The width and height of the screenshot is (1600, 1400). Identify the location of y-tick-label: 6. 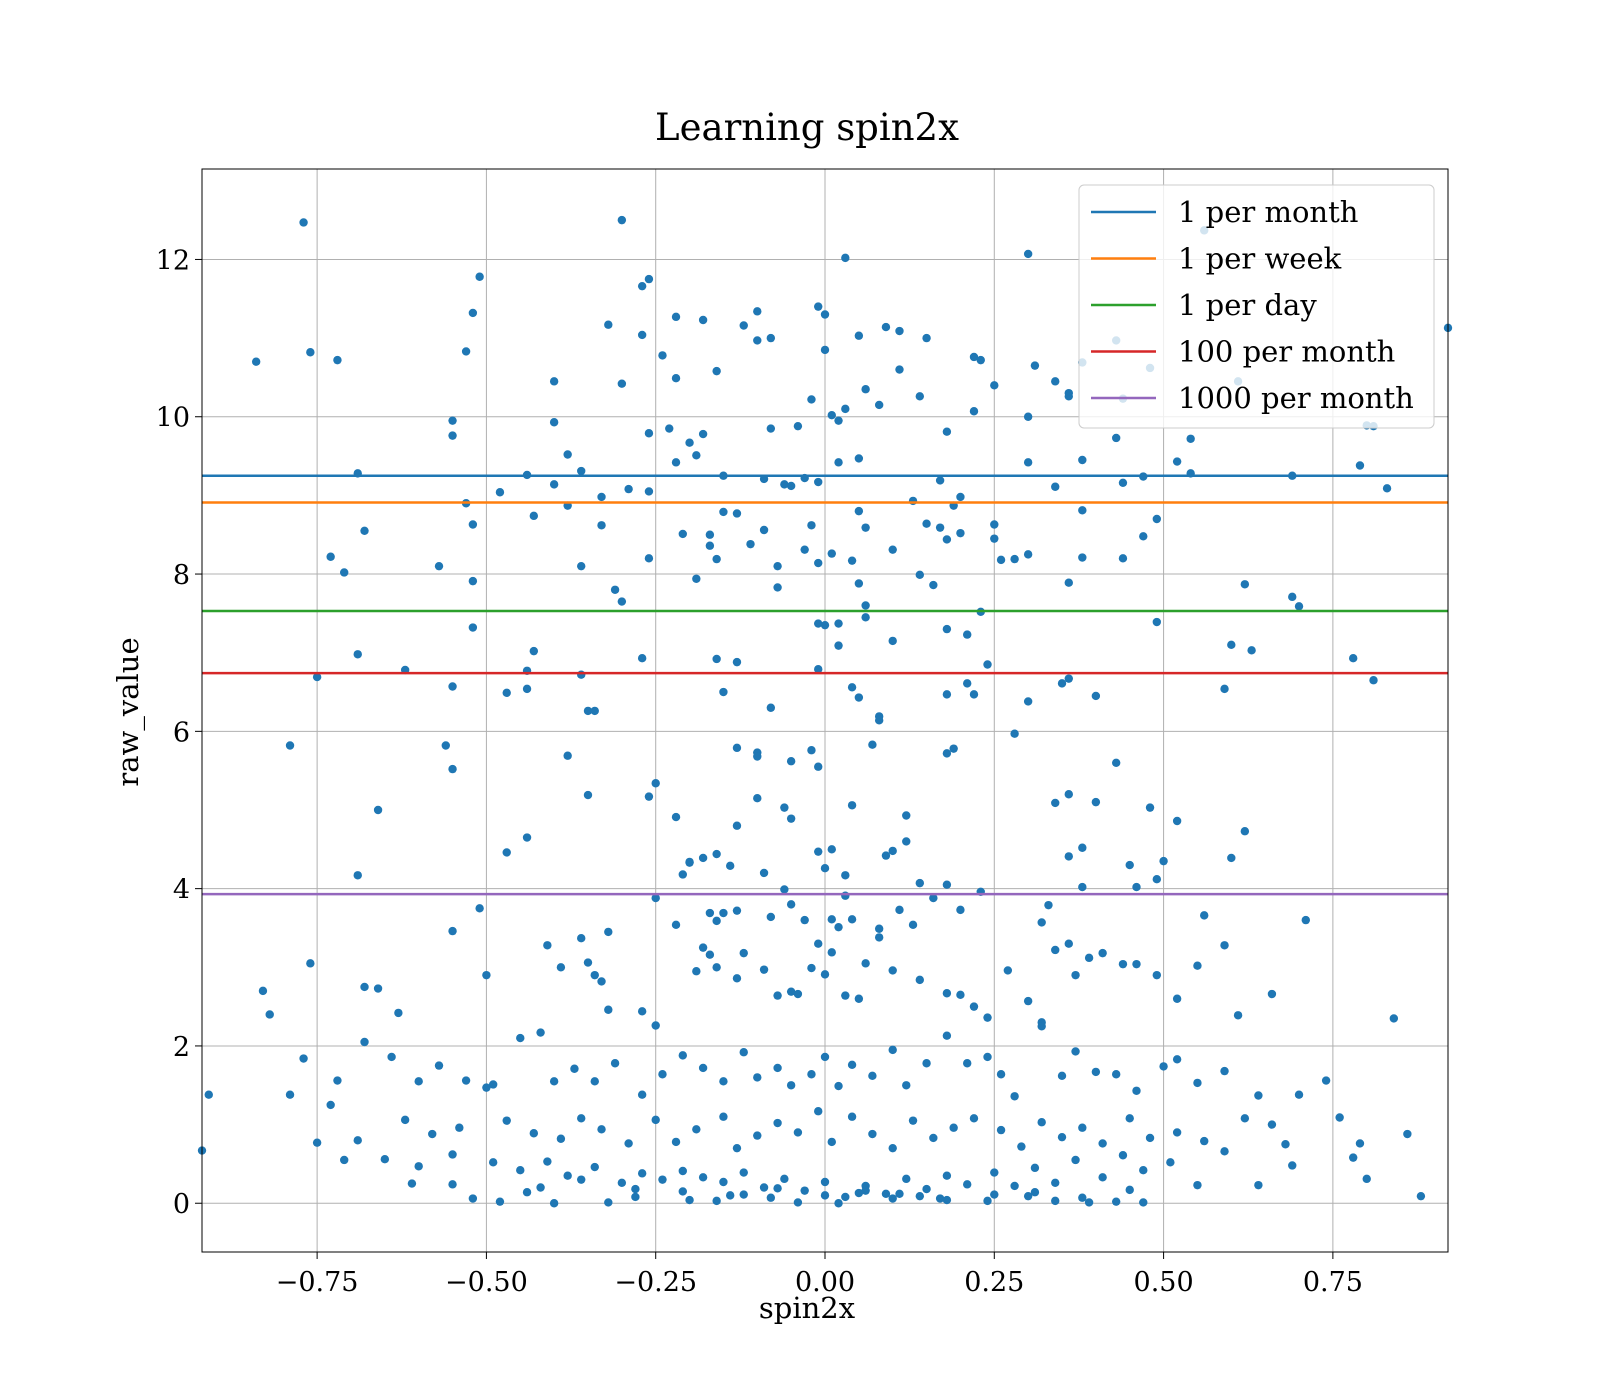
(181, 732).